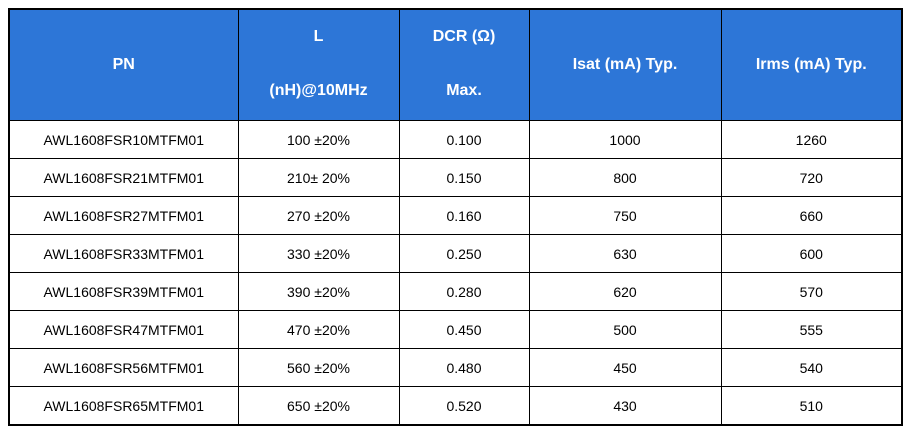 The width and height of the screenshot is (909, 447). I want to click on header-label-dcr: DCR (Ω), so click(464, 36).